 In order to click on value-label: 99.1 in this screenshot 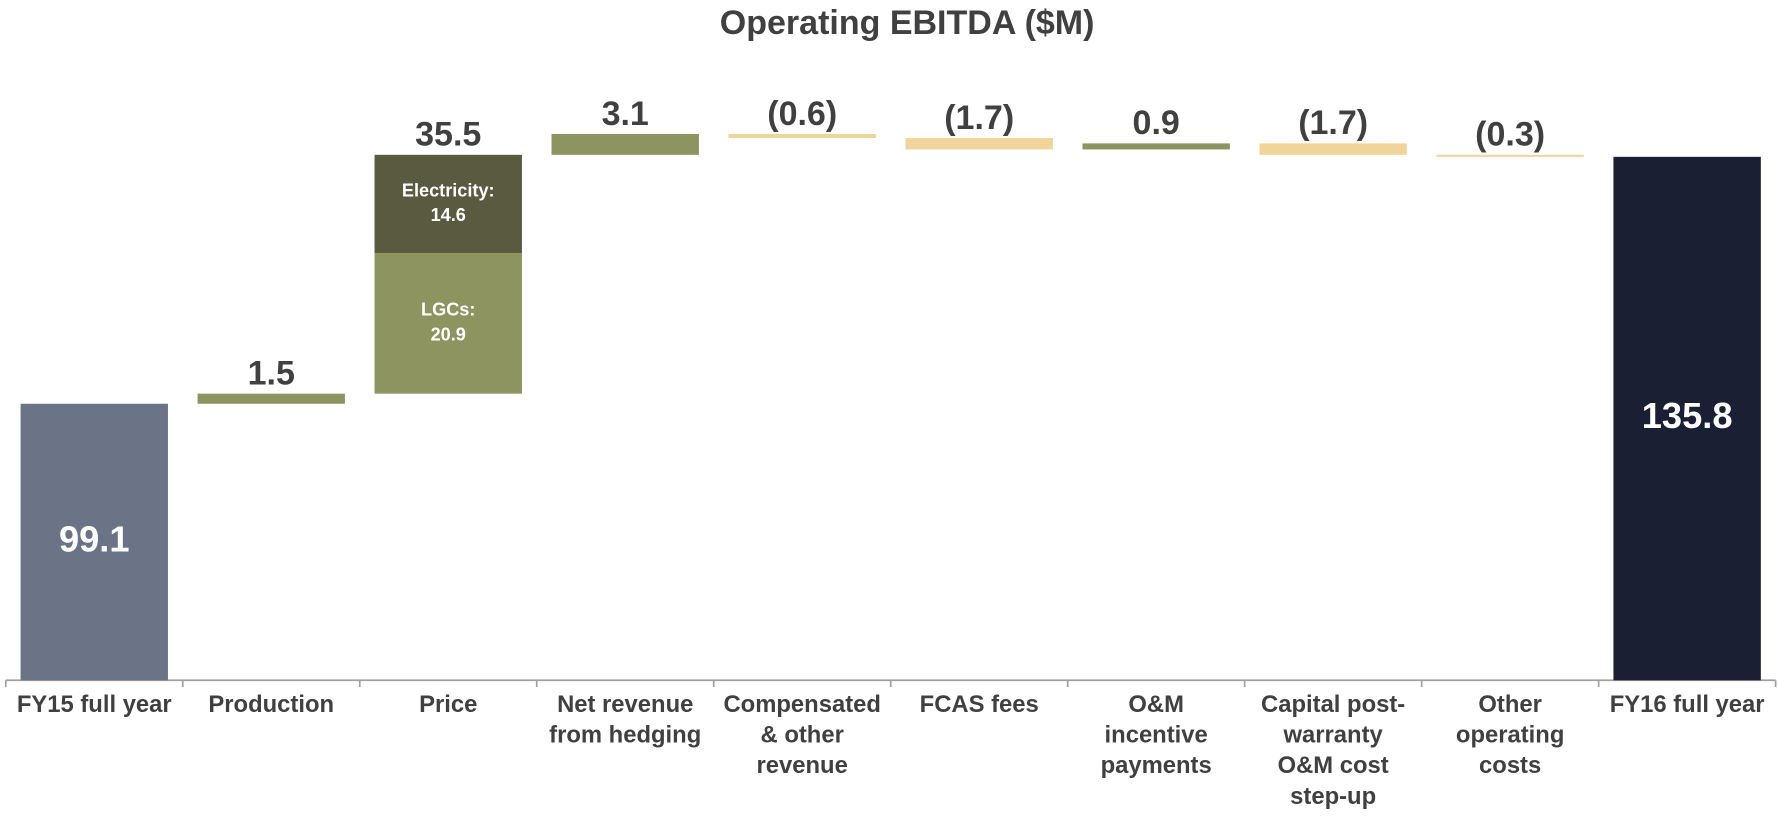, I will do `click(94, 539)`.